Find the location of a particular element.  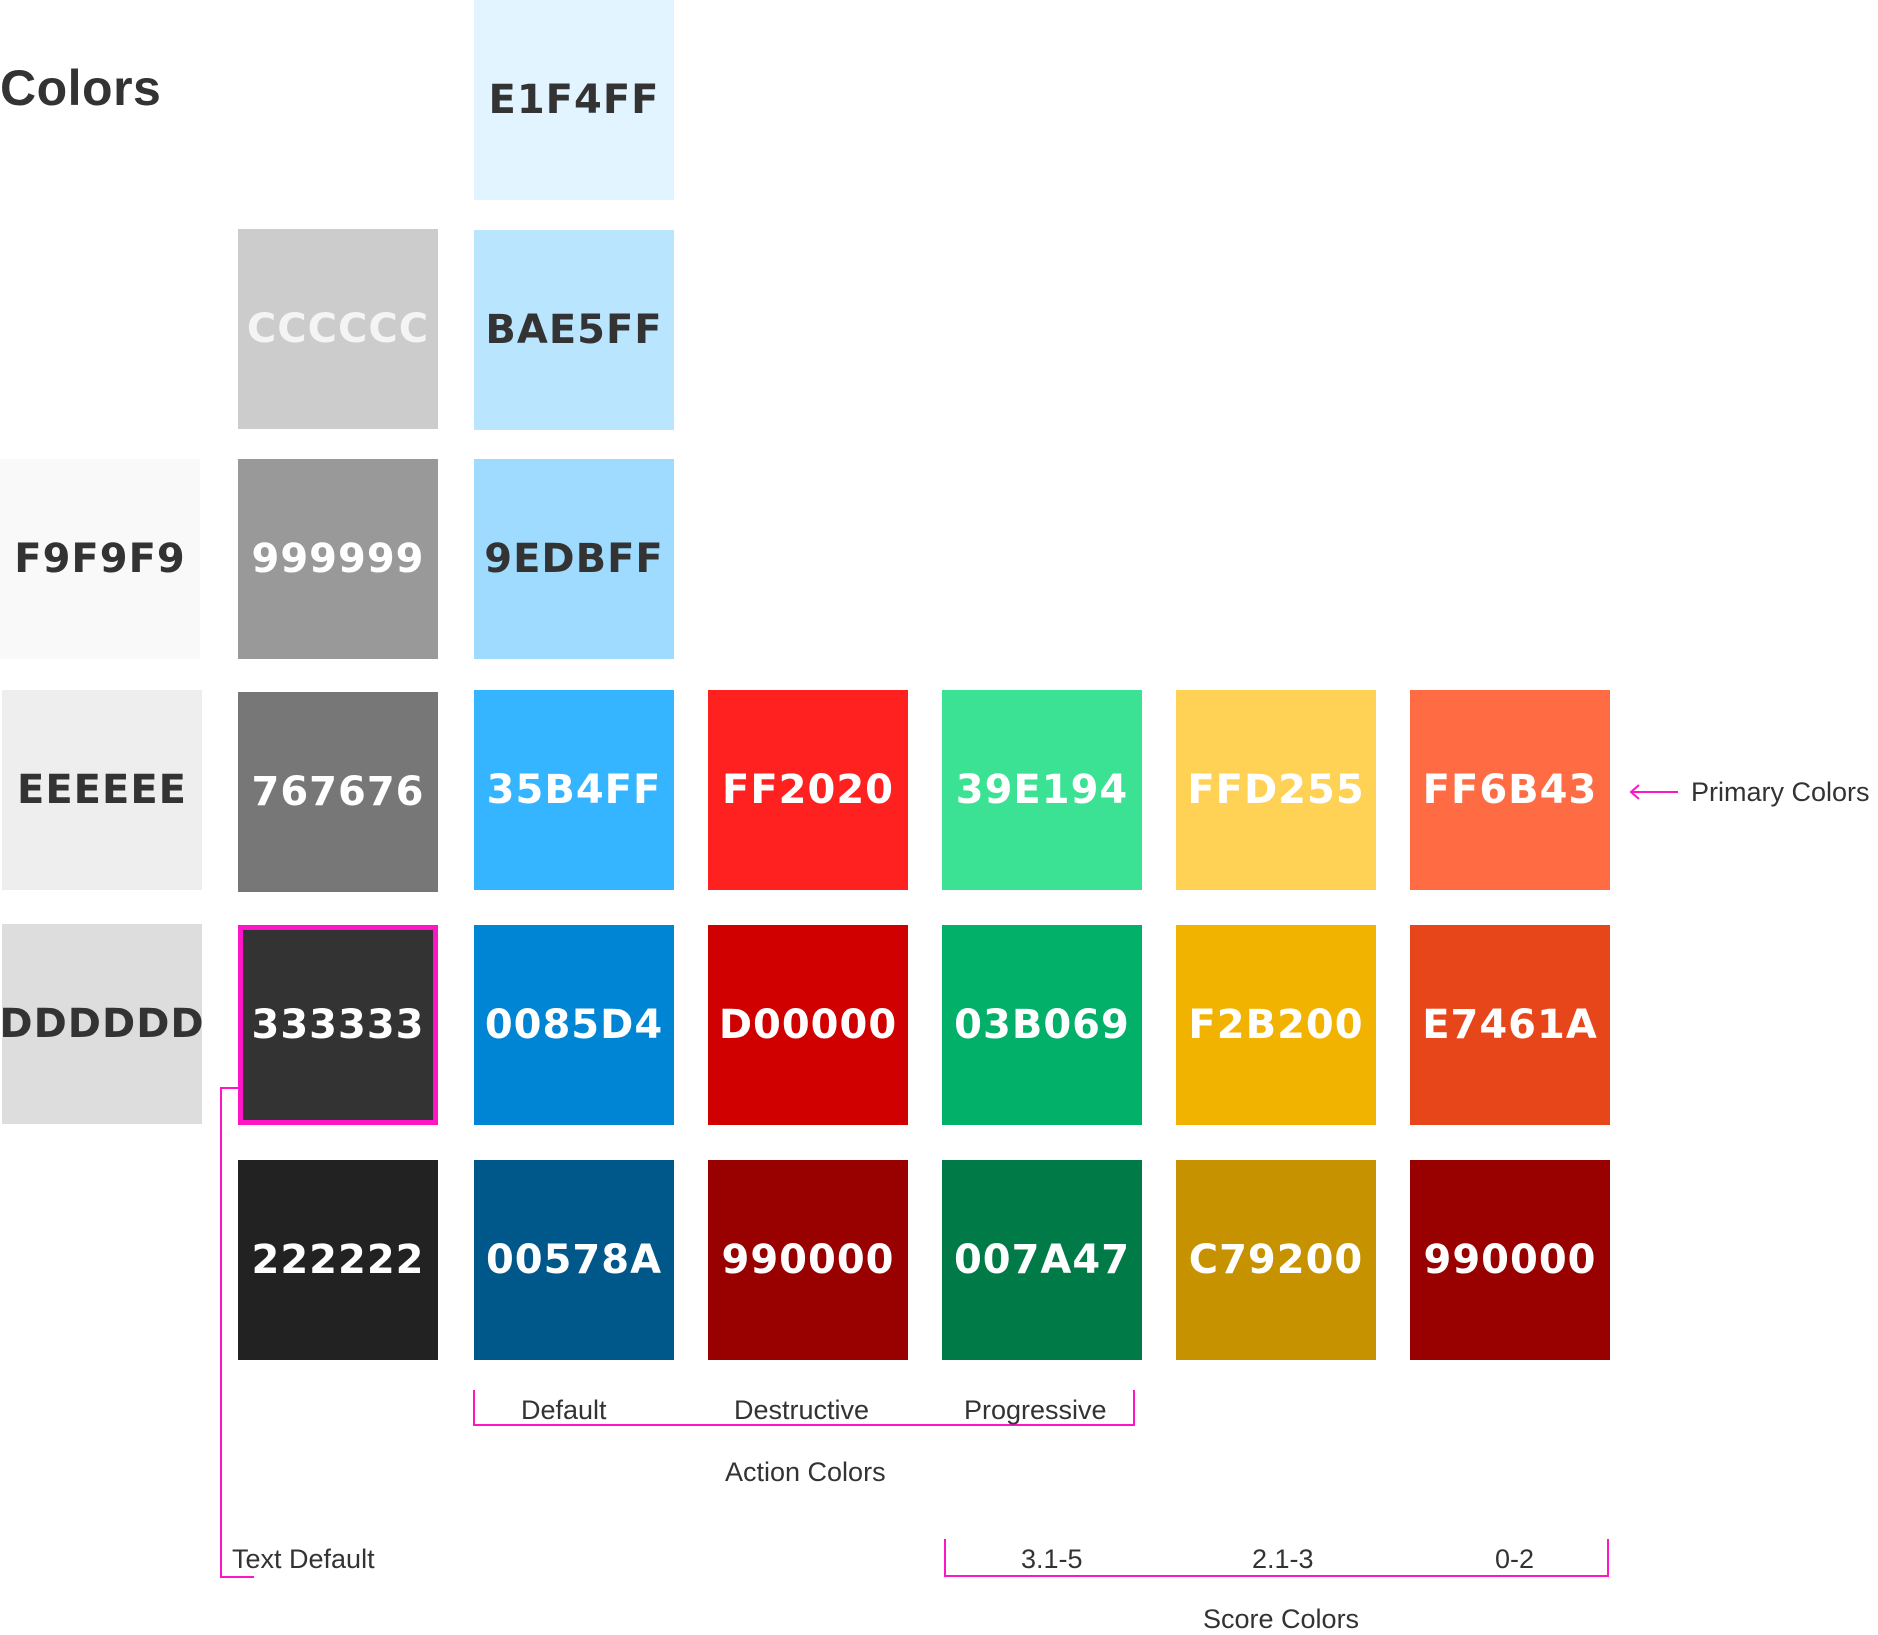

action-colors-label: Action Colors is located at coordinates (805, 1472).